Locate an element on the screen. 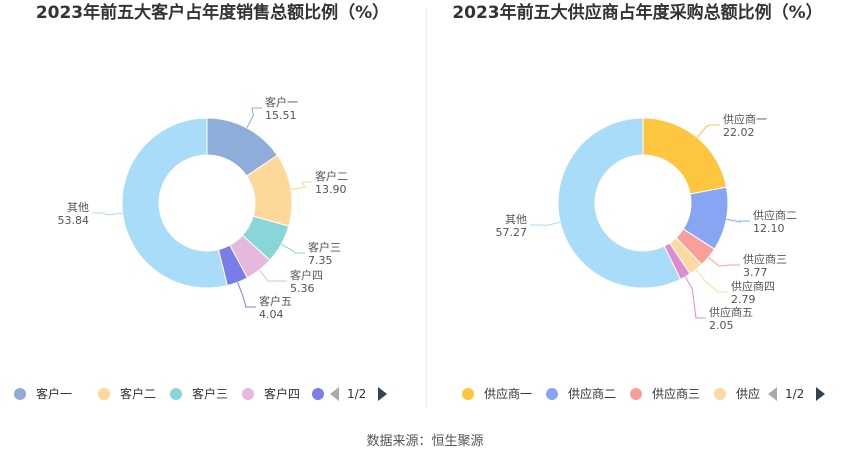 The height and width of the screenshot is (459, 850). slice-value-label: 53.84 is located at coordinates (74, 220).